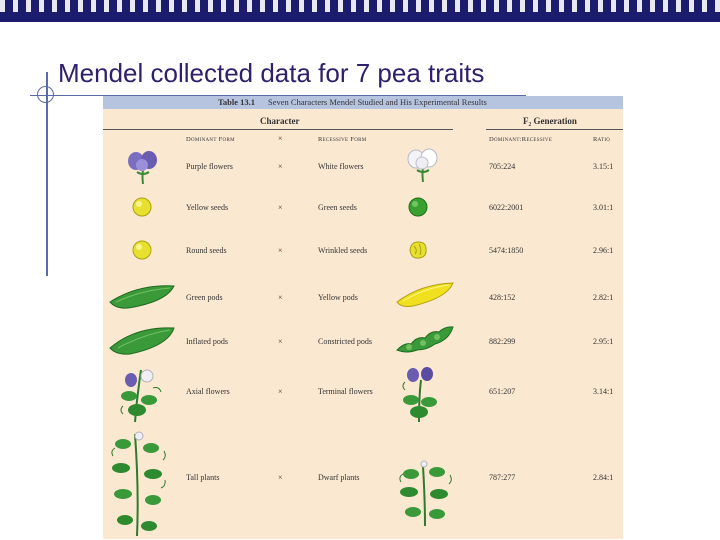 The height and width of the screenshot is (540, 720). Describe the element at coordinates (360, 6) in the screenshot. I see `top-checker-pattern` at that location.